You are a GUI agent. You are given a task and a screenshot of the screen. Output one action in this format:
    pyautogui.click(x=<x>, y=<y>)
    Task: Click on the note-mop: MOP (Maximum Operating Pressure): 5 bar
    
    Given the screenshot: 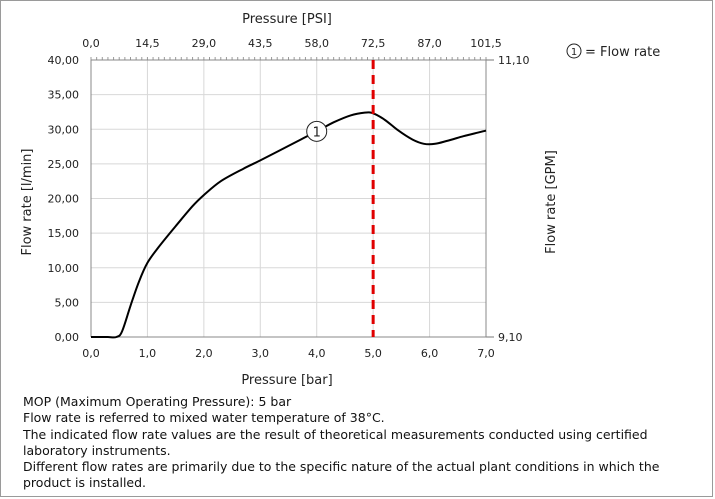 What is the action you would take?
    pyautogui.click(x=157, y=401)
    